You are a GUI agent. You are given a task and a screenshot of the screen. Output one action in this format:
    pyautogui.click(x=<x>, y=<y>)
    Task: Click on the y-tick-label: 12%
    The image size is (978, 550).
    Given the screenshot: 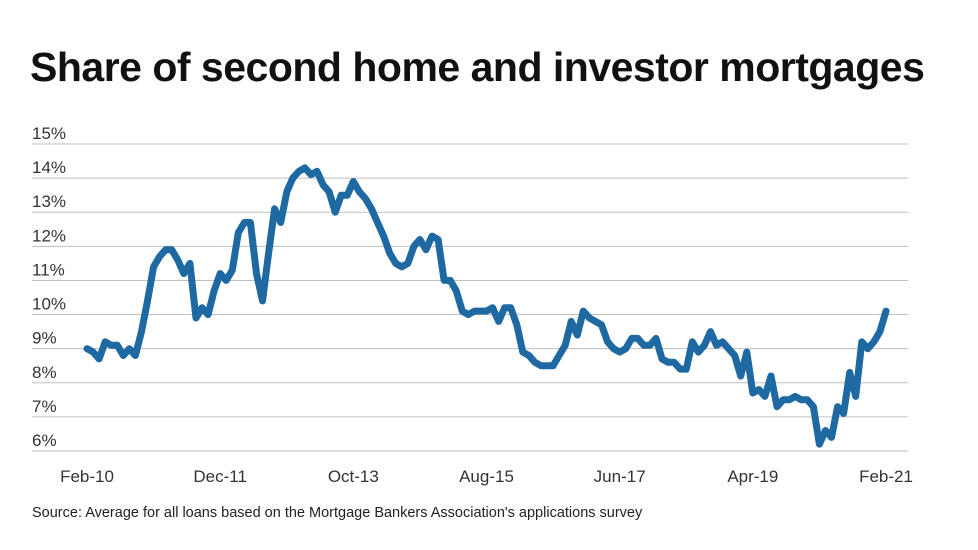 What is the action you would take?
    pyautogui.click(x=49, y=235)
    